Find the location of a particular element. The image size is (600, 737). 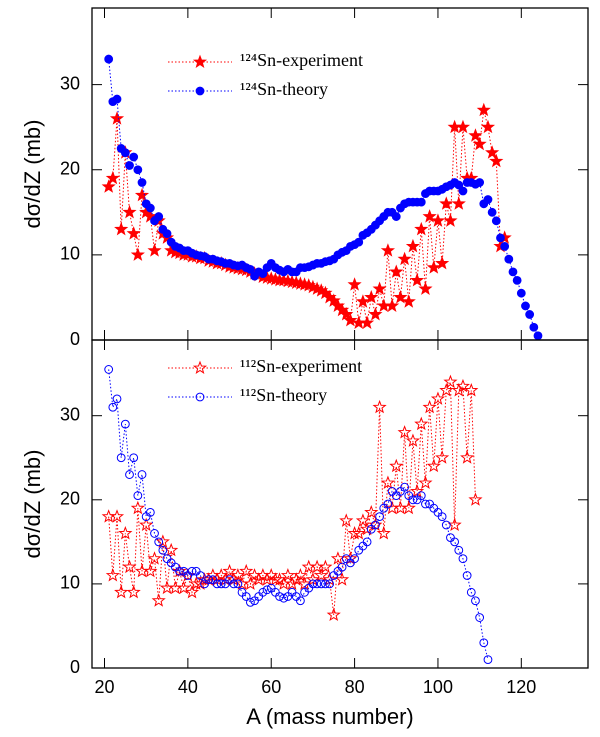

y-tick-label: 0 is located at coordinates (75, 339).